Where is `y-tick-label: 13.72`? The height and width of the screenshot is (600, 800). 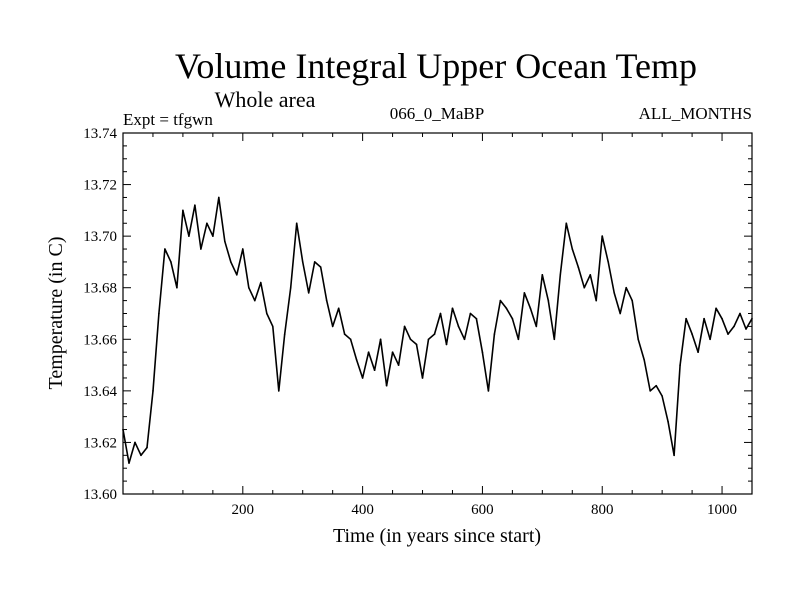 y-tick-label: 13.72 is located at coordinates (100, 186).